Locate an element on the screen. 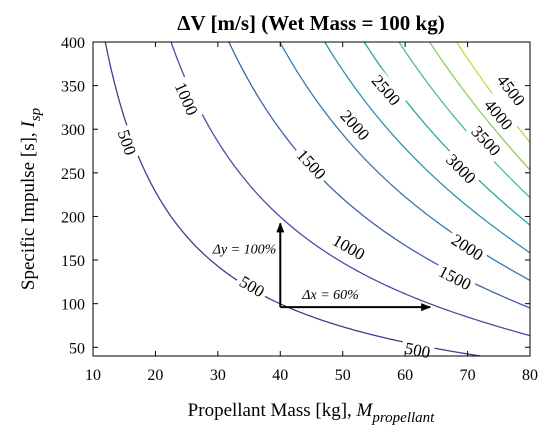 The height and width of the screenshot is (438, 550). contour-label-1000: 1000 is located at coordinates (186, 99).